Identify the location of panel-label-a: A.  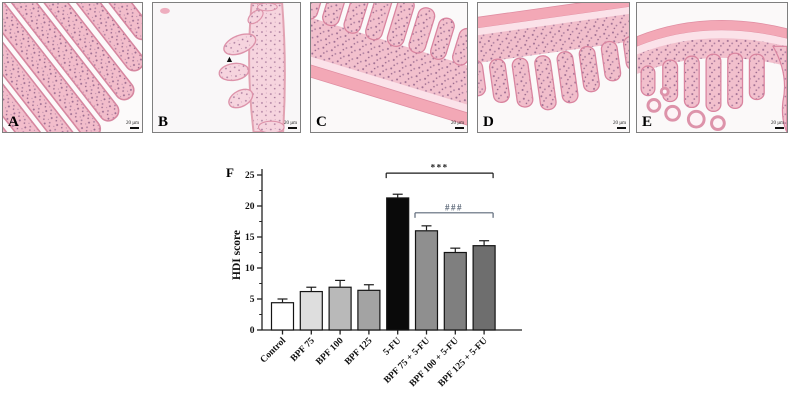
(13, 122).